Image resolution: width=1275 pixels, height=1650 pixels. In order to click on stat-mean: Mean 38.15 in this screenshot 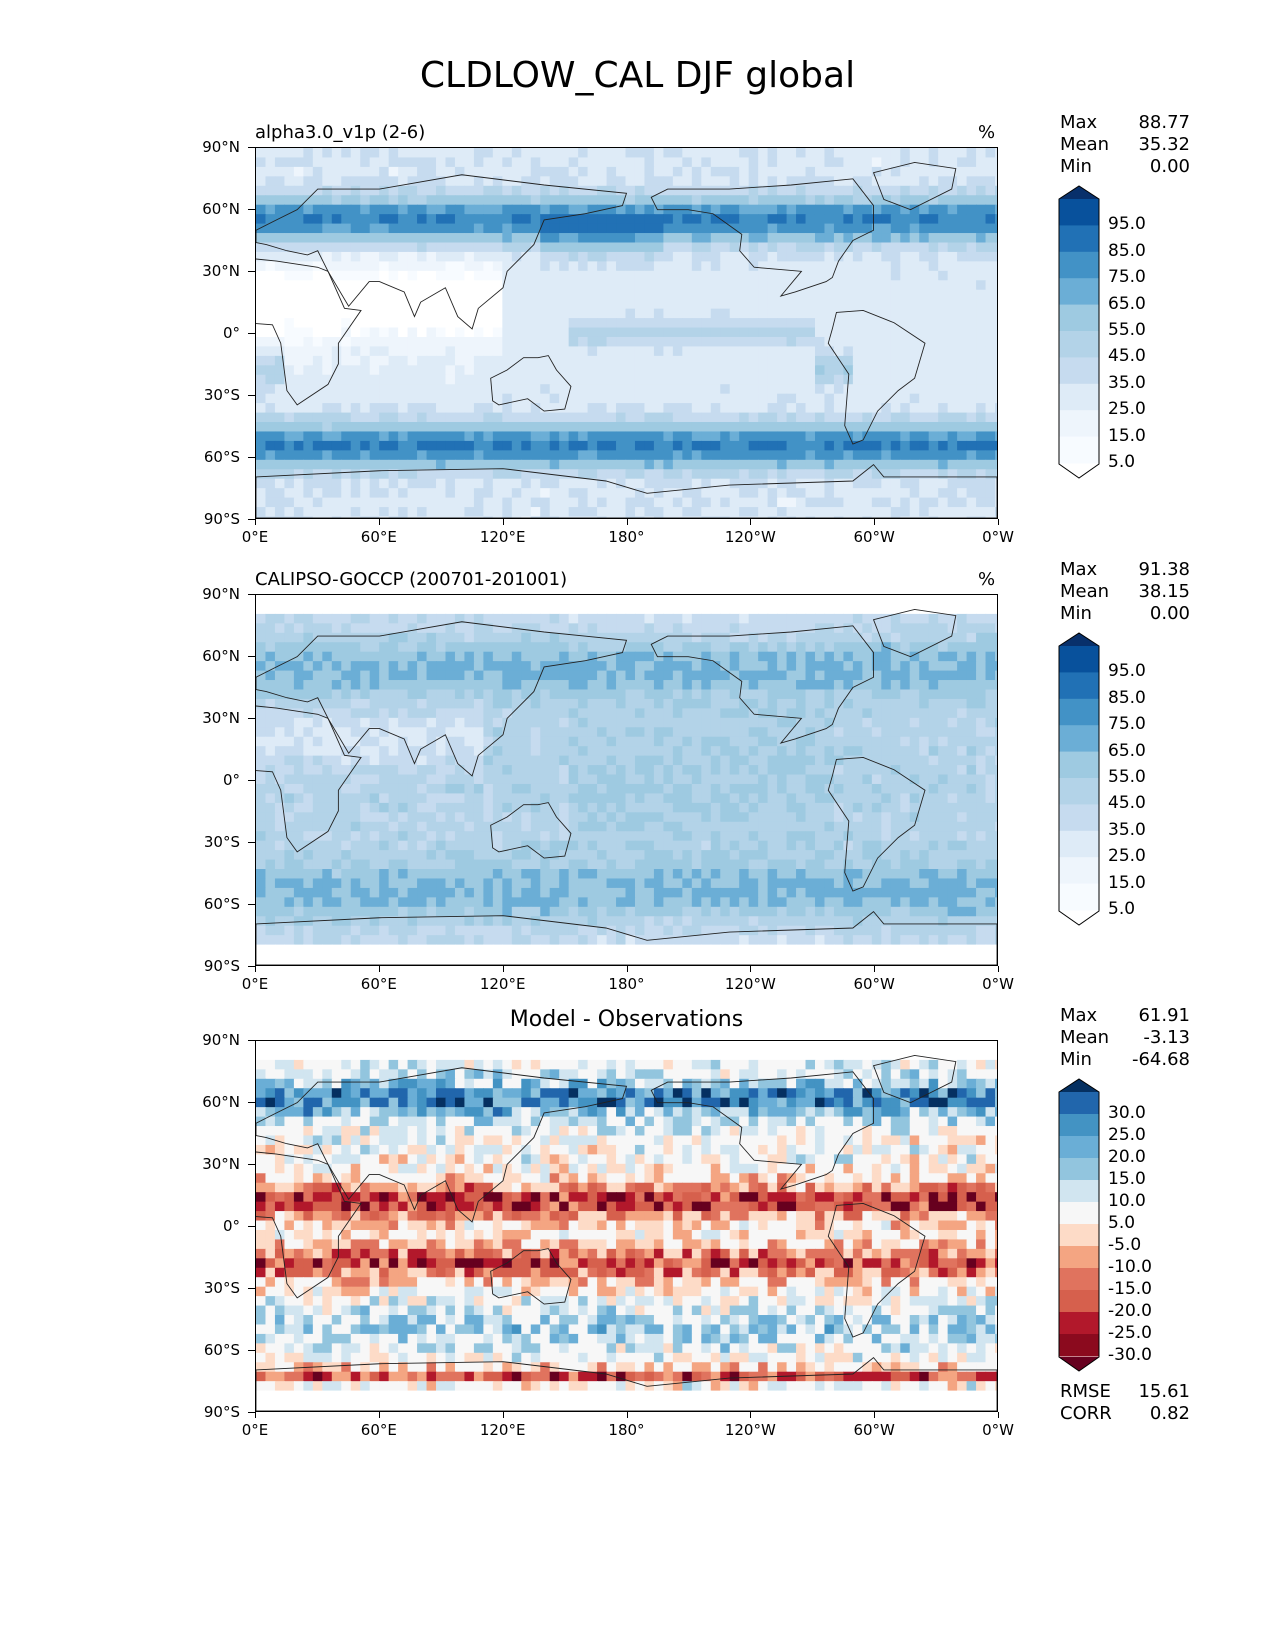, I will do `click(1125, 592)`.